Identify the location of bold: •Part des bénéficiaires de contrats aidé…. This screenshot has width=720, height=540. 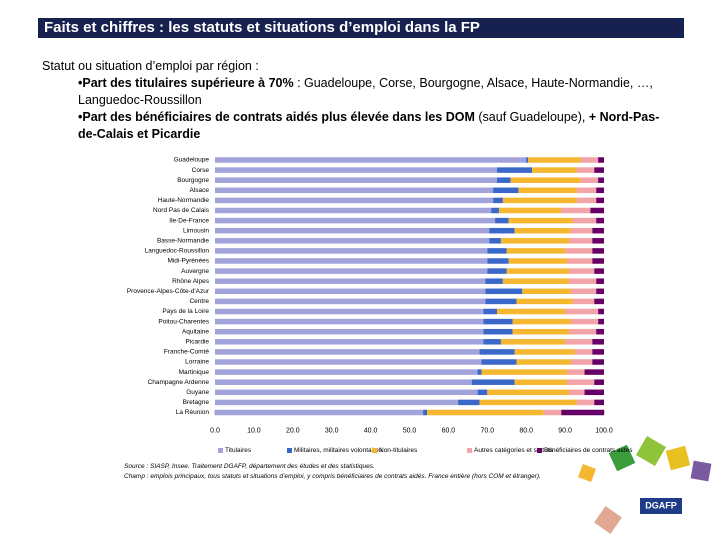
(276, 117).